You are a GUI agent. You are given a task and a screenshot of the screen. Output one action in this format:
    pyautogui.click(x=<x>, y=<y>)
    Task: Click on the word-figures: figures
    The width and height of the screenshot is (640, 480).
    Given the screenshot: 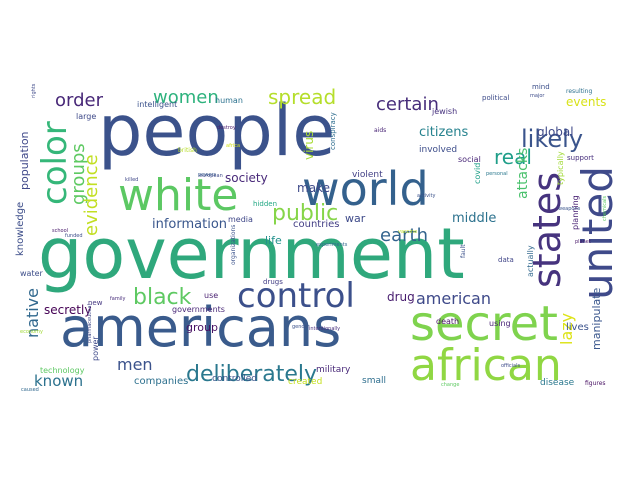 What is the action you would take?
    pyautogui.click(x=595, y=383)
    